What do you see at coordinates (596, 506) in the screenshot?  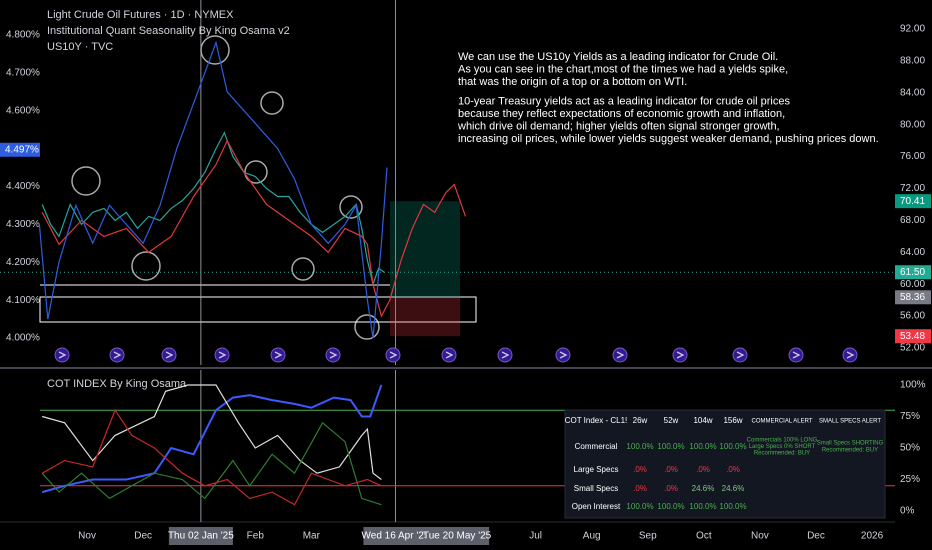 I see `table-cell: Open Interest` at bounding box center [596, 506].